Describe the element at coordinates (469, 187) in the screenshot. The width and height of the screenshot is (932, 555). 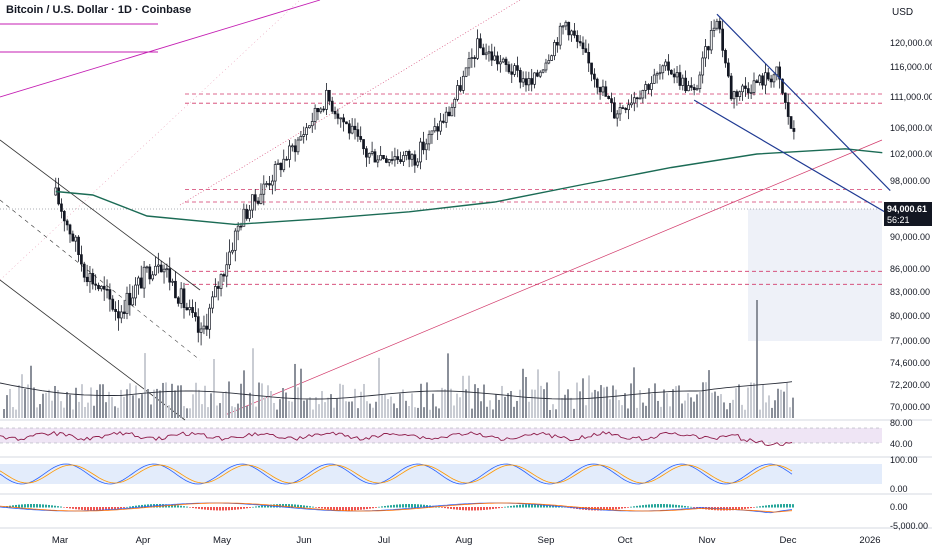
I see `moving-average-line` at that location.